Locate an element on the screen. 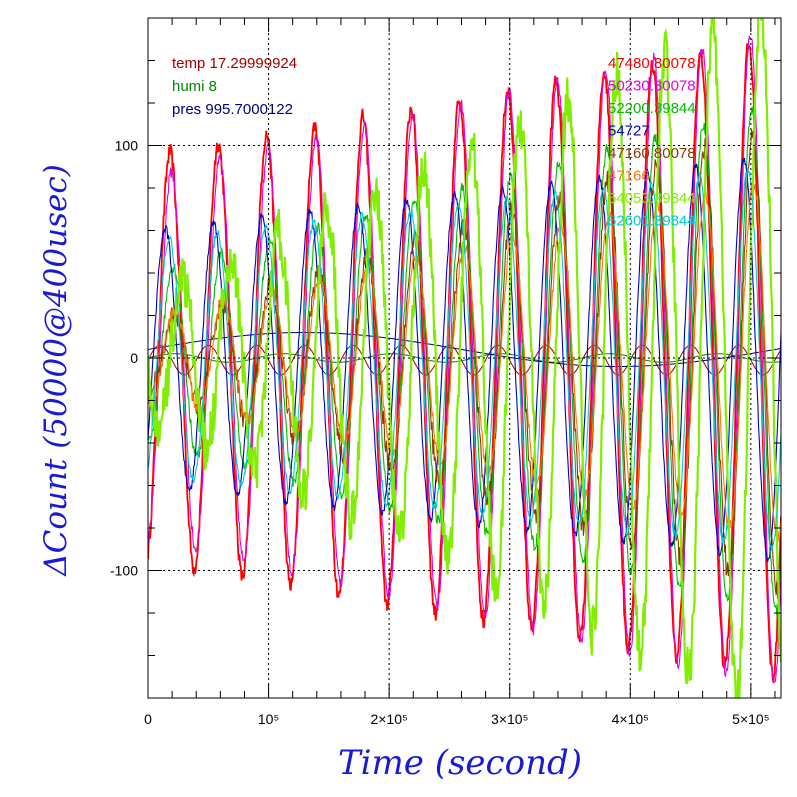  x-tick-label: 0 is located at coordinates (148, 719).